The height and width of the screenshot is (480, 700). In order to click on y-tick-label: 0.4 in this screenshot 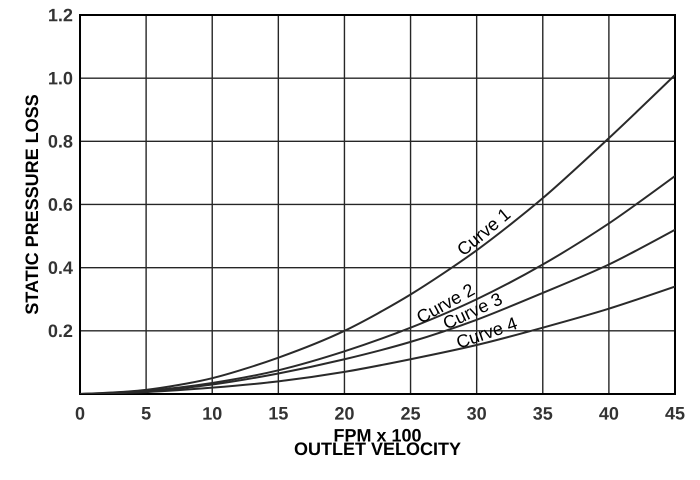, I will do `click(60, 267)`.